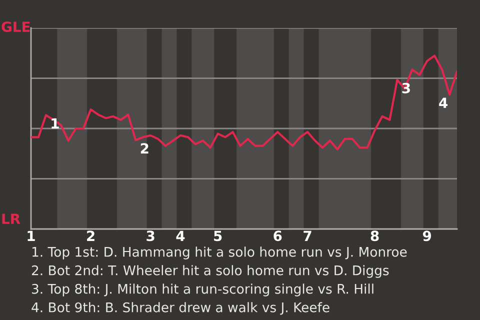 The height and width of the screenshot is (320, 480). What do you see at coordinates (90, 235) in the screenshot?
I see `x-tick-label: 2` at bounding box center [90, 235].